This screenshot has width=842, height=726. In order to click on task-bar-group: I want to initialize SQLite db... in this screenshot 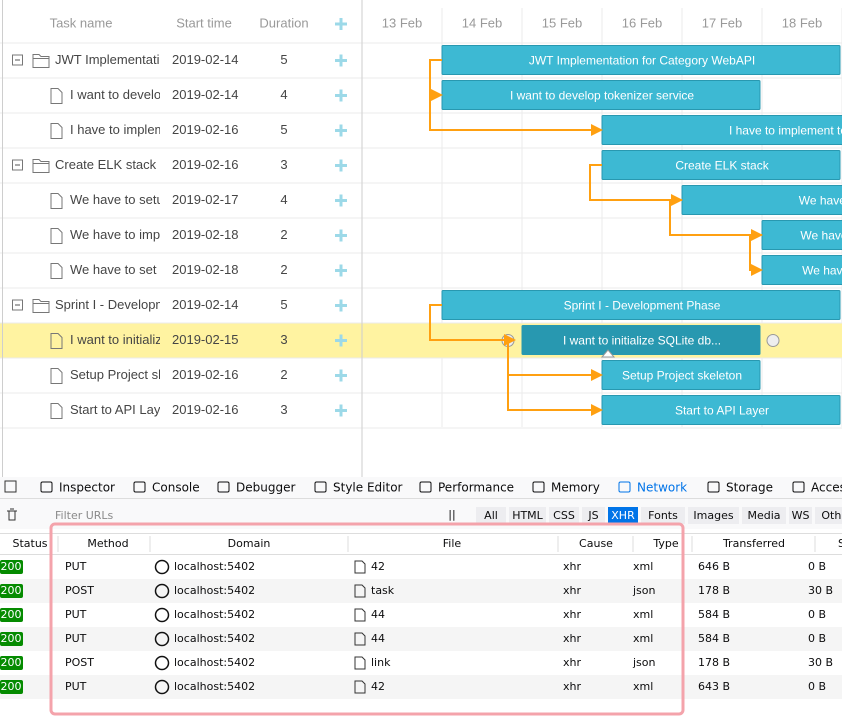, I will do `click(641, 340)`.